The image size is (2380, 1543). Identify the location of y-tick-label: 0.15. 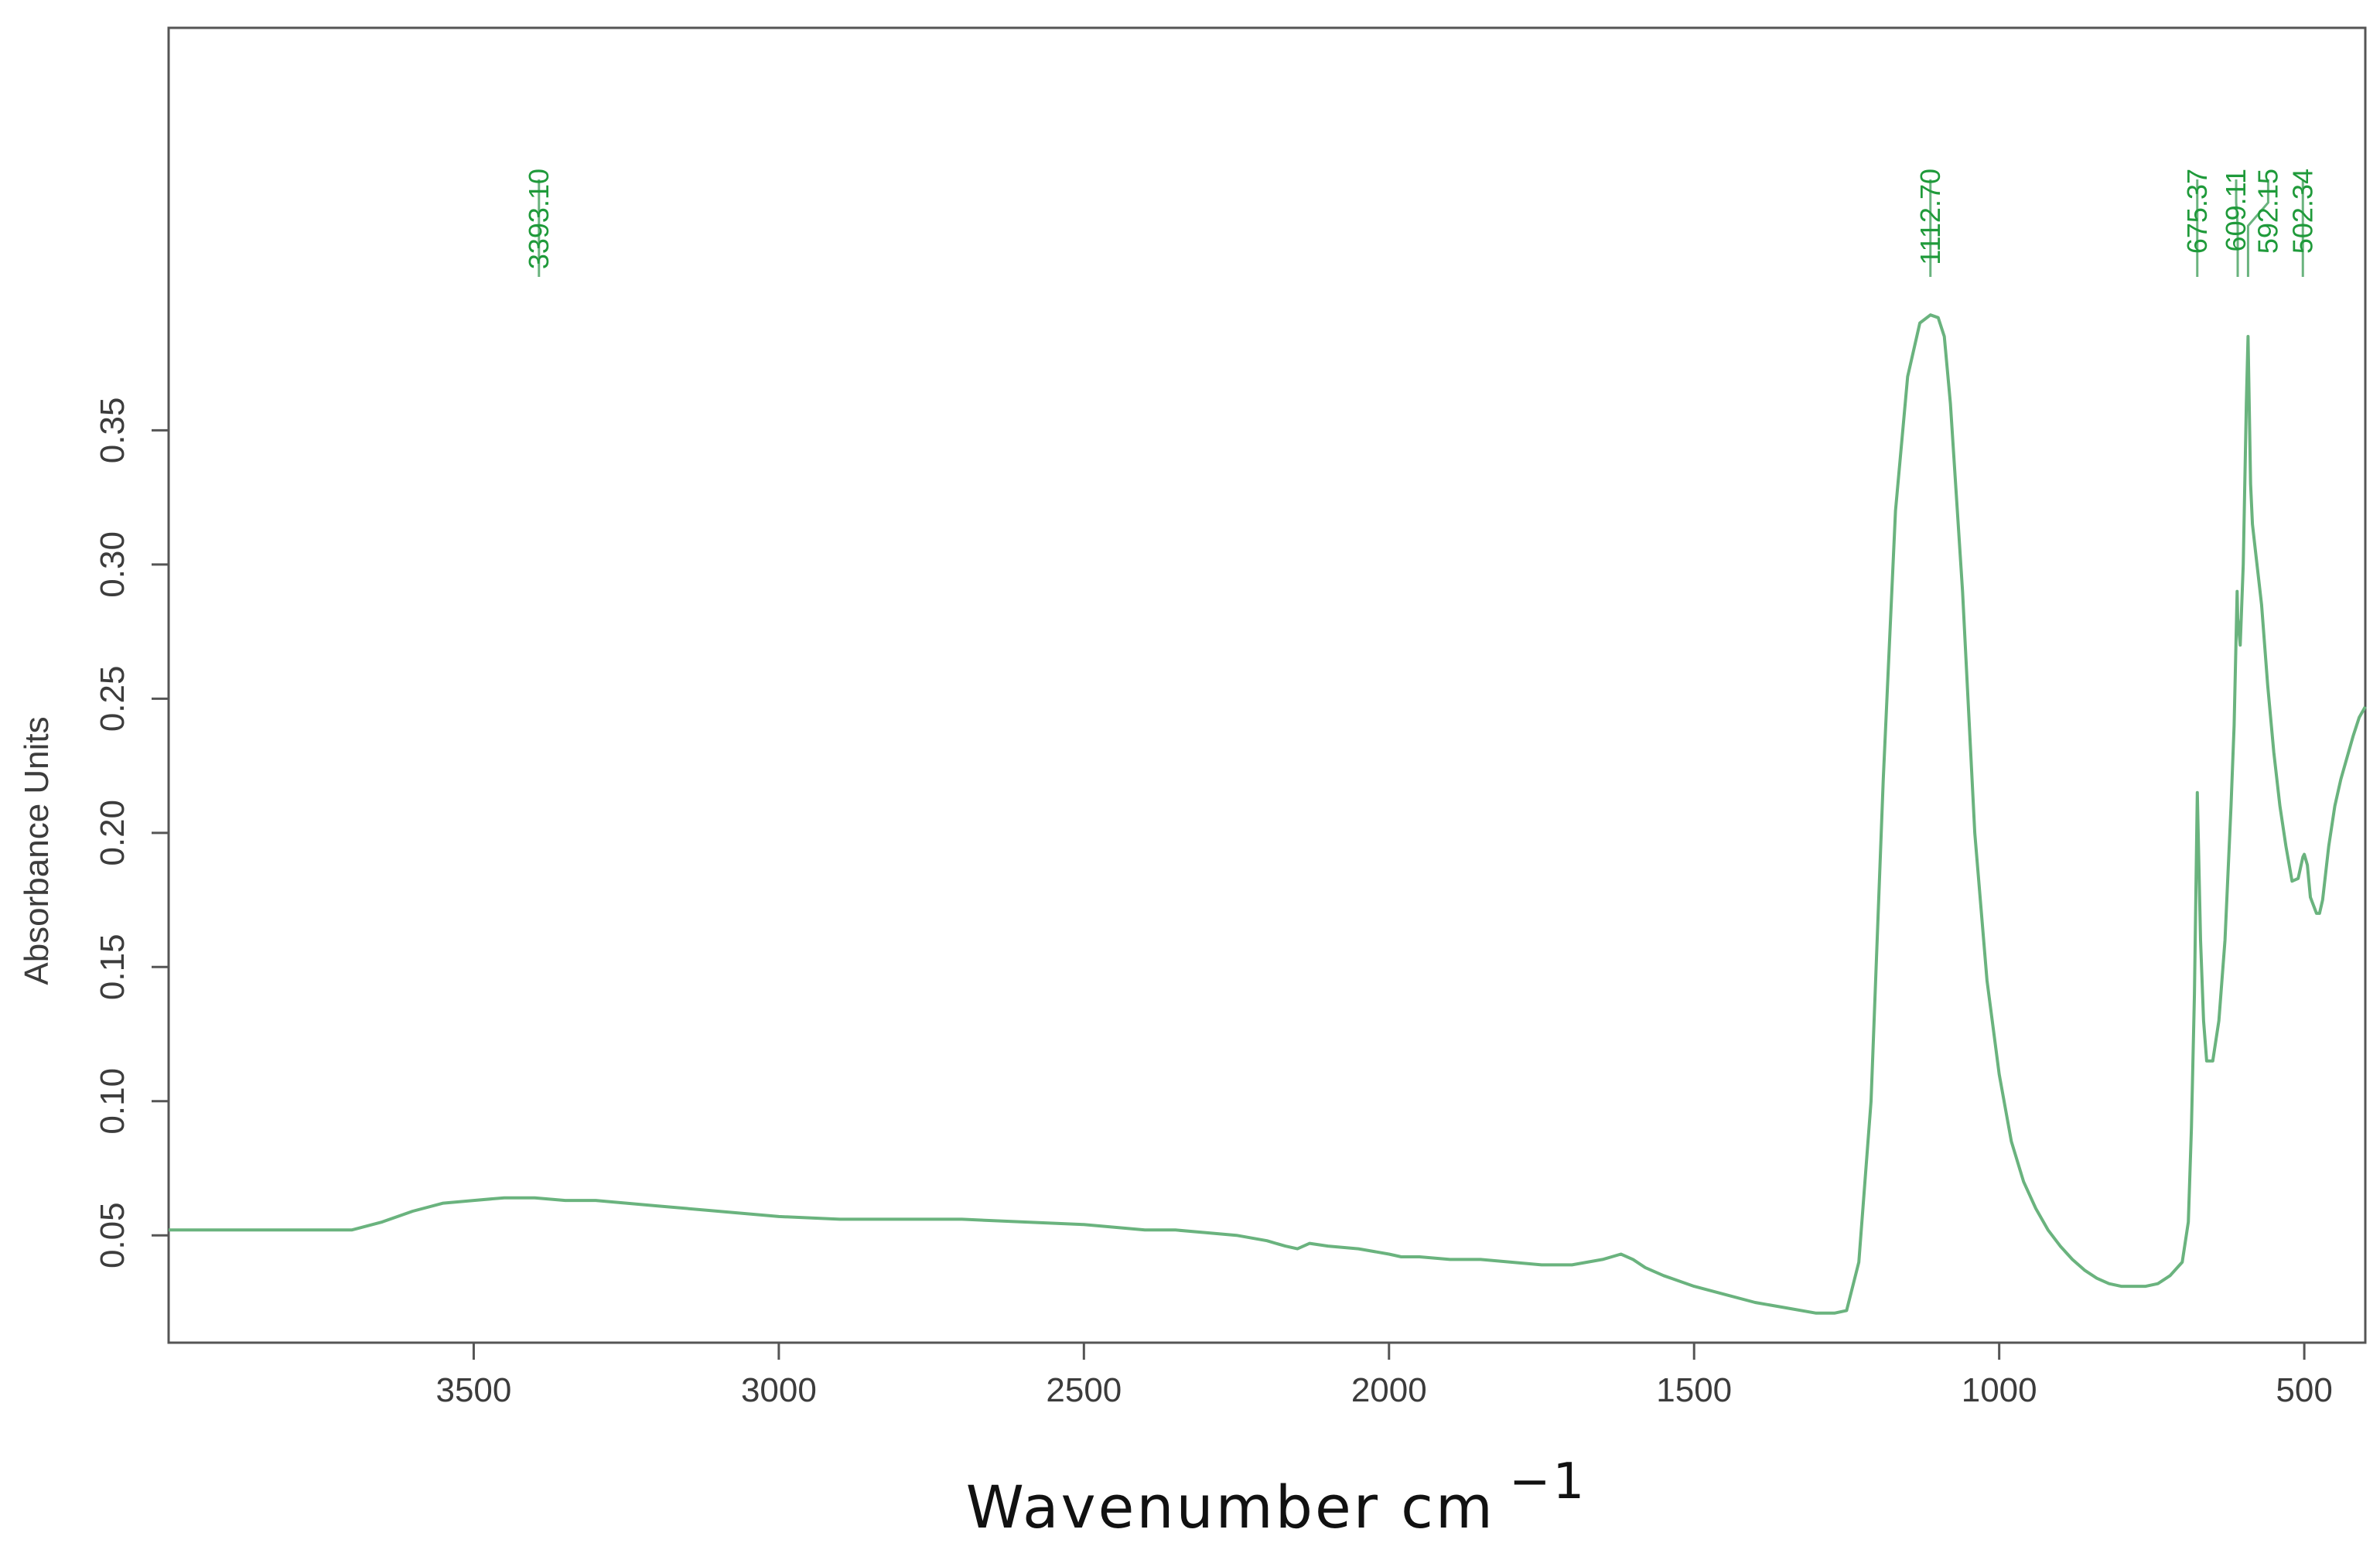
(113, 967).